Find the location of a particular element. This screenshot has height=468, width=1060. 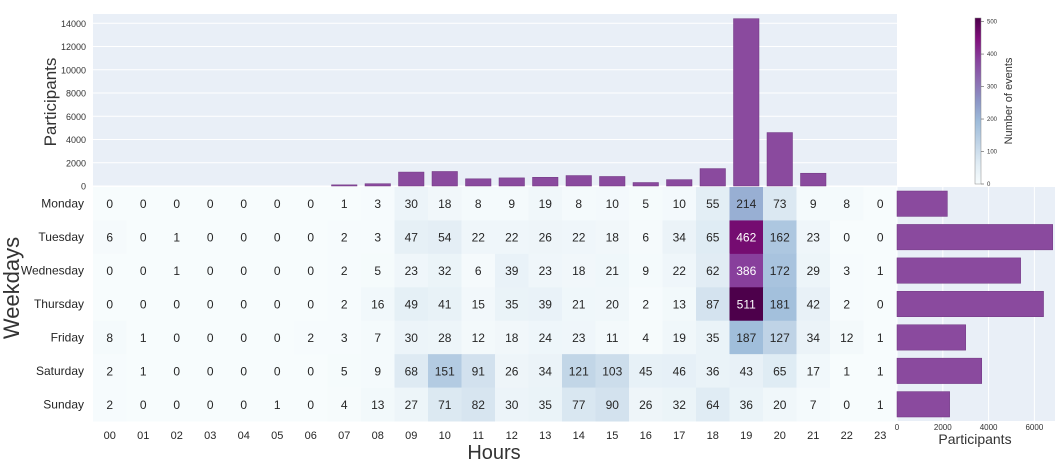

heatmap-cell-value: 36 is located at coordinates (747, 405).